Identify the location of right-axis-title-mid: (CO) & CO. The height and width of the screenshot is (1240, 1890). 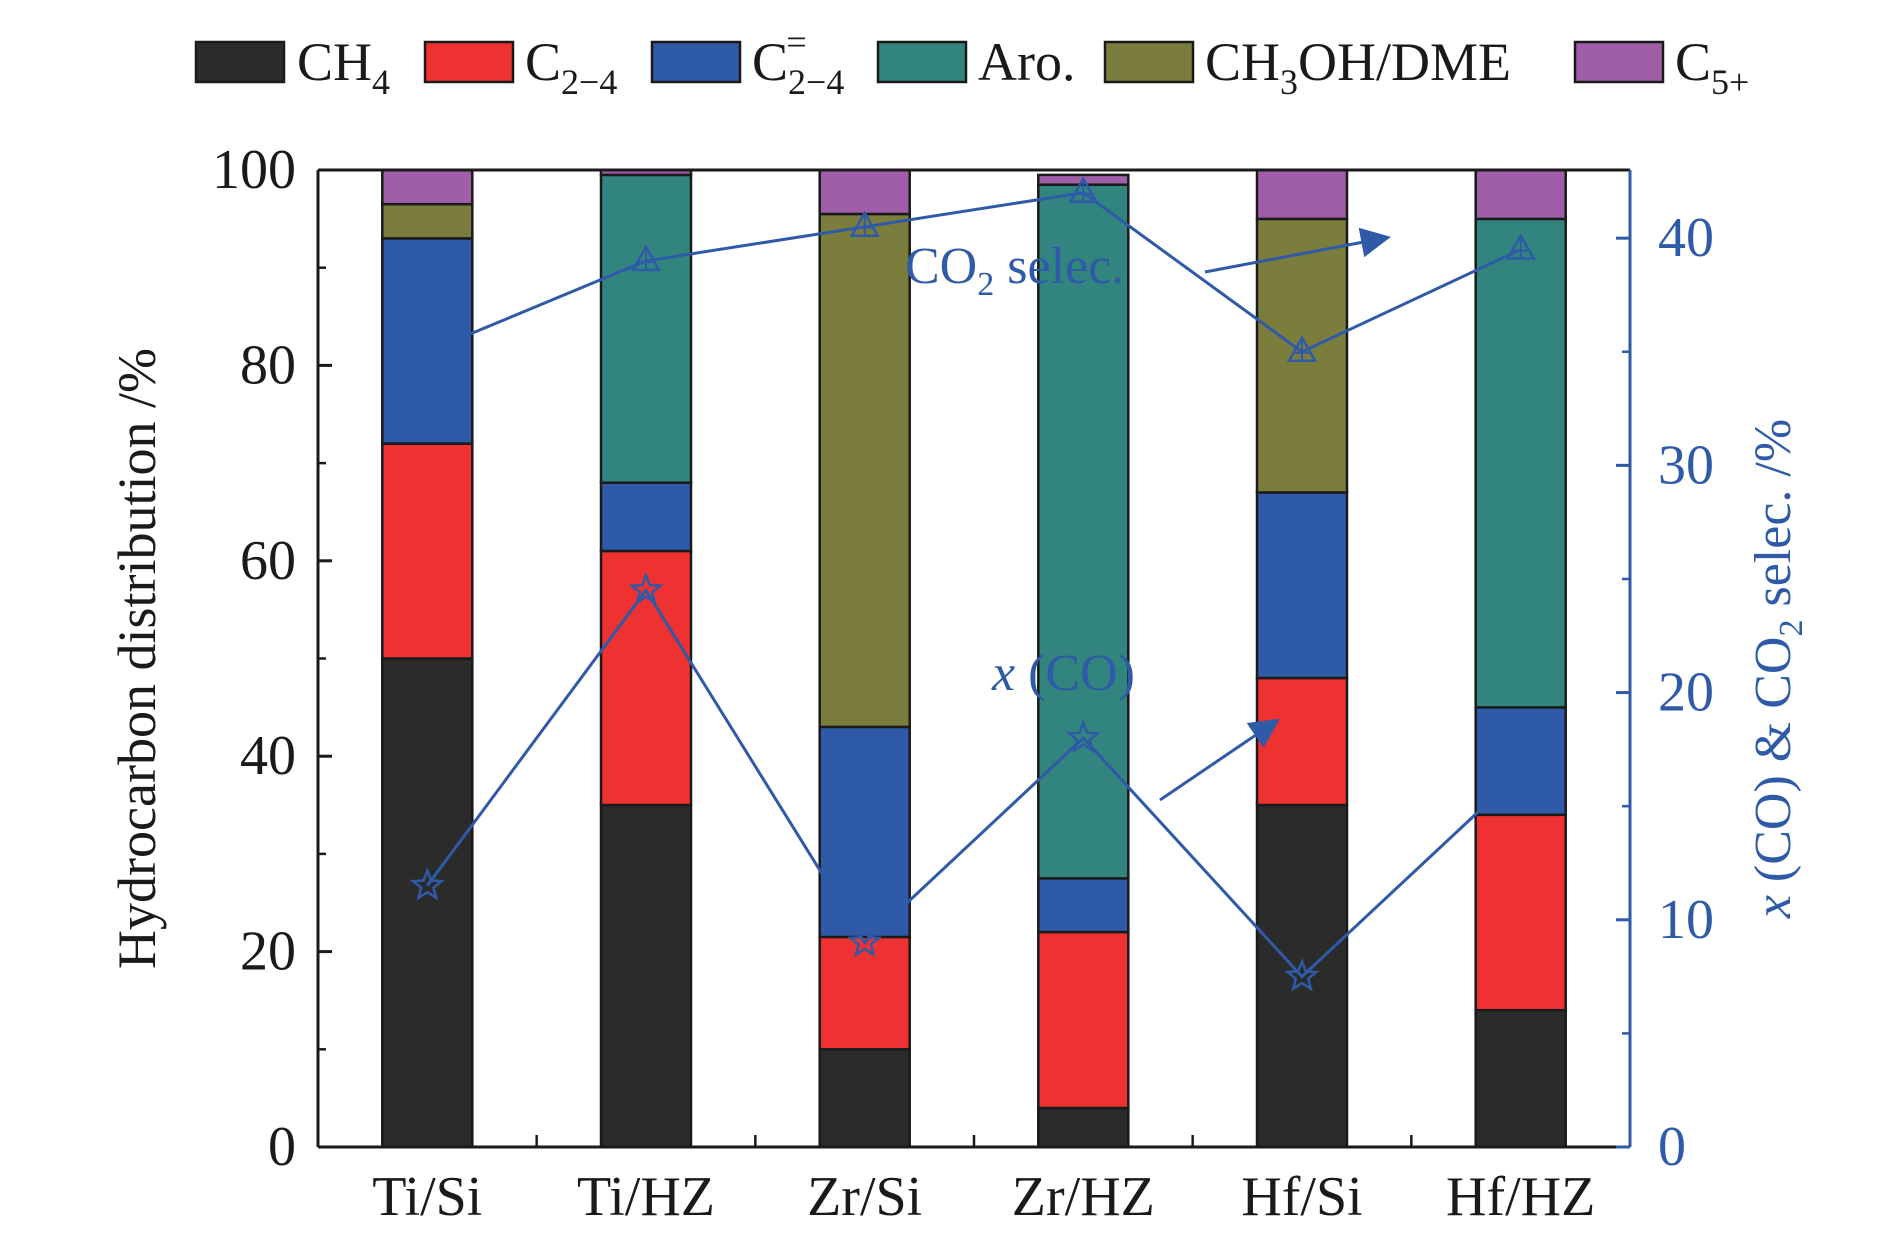
(1773, 766).